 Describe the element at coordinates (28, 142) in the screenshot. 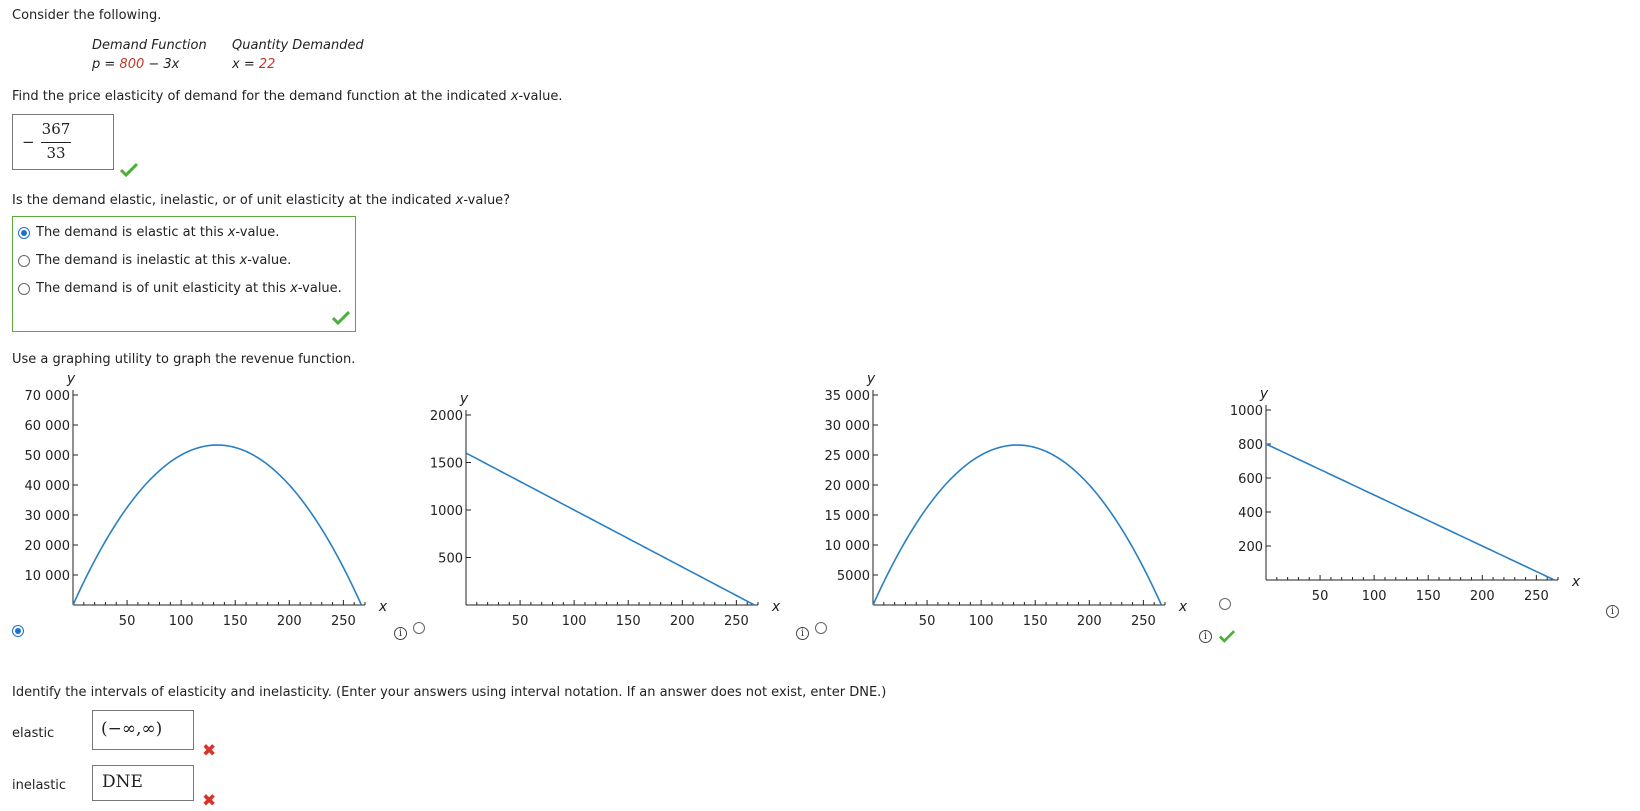

I see `answer-sign: −` at that location.